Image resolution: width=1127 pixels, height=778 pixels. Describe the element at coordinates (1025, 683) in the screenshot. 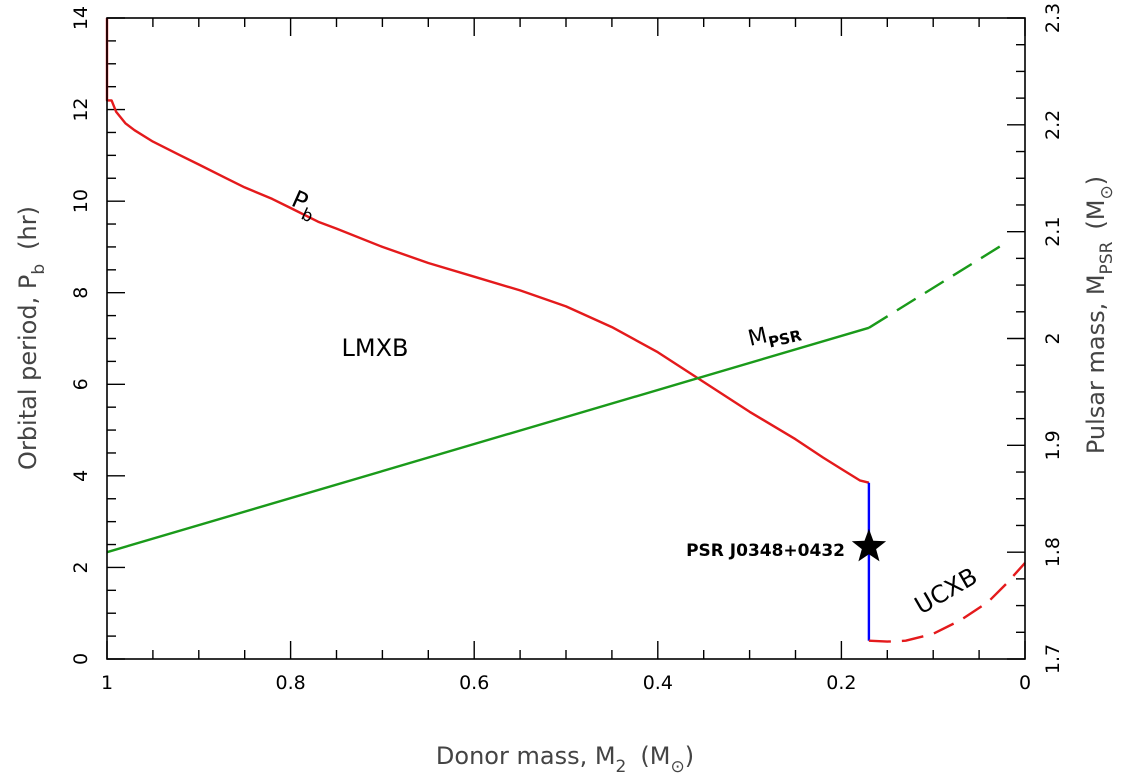

I see `x-tick-label: 0` at that location.